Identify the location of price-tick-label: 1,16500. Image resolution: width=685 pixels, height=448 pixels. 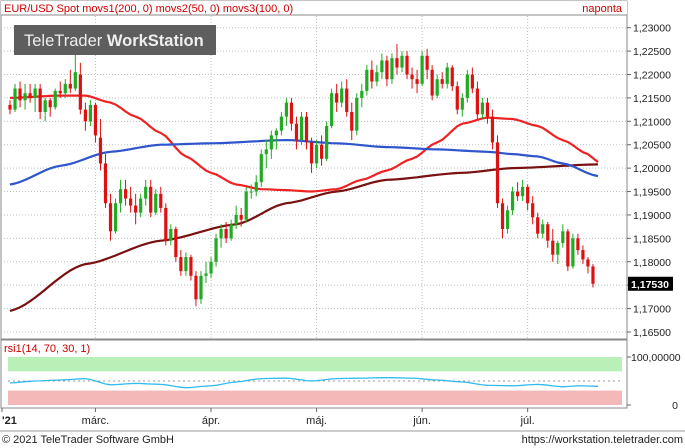
(652, 333).